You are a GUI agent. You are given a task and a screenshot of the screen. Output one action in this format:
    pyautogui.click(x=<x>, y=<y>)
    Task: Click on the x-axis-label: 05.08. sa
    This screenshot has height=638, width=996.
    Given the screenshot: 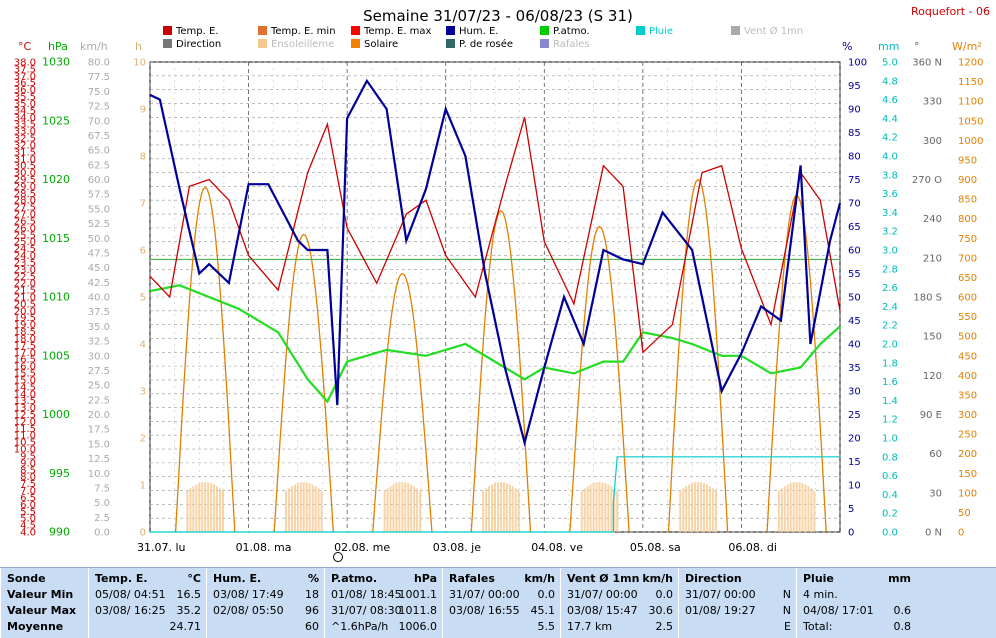 What is the action you would take?
    pyautogui.click(x=655, y=547)
    